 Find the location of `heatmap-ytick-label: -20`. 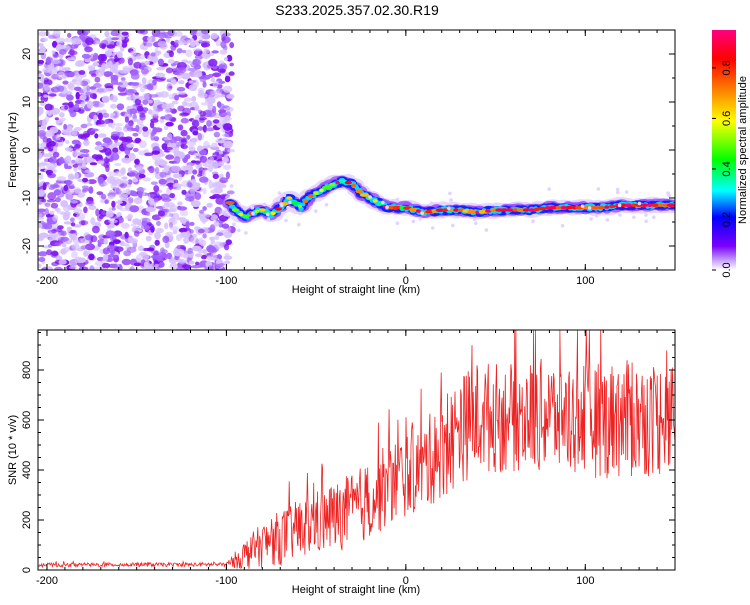

heatmap-ytick-label: -20 is located at coordinates (27, 246).